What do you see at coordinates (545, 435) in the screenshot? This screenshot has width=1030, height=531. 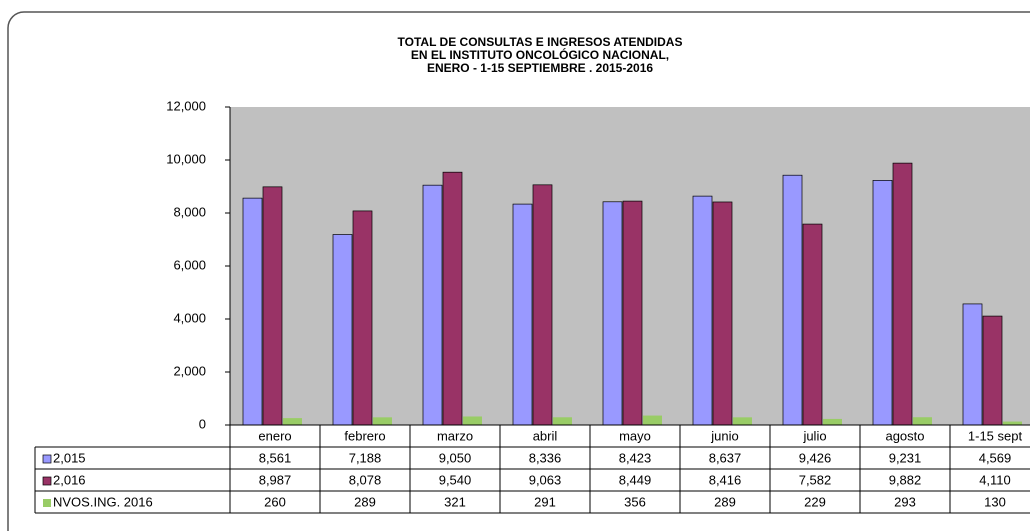 I see `x-tick-label: abril` at bounding box center [545, 435].